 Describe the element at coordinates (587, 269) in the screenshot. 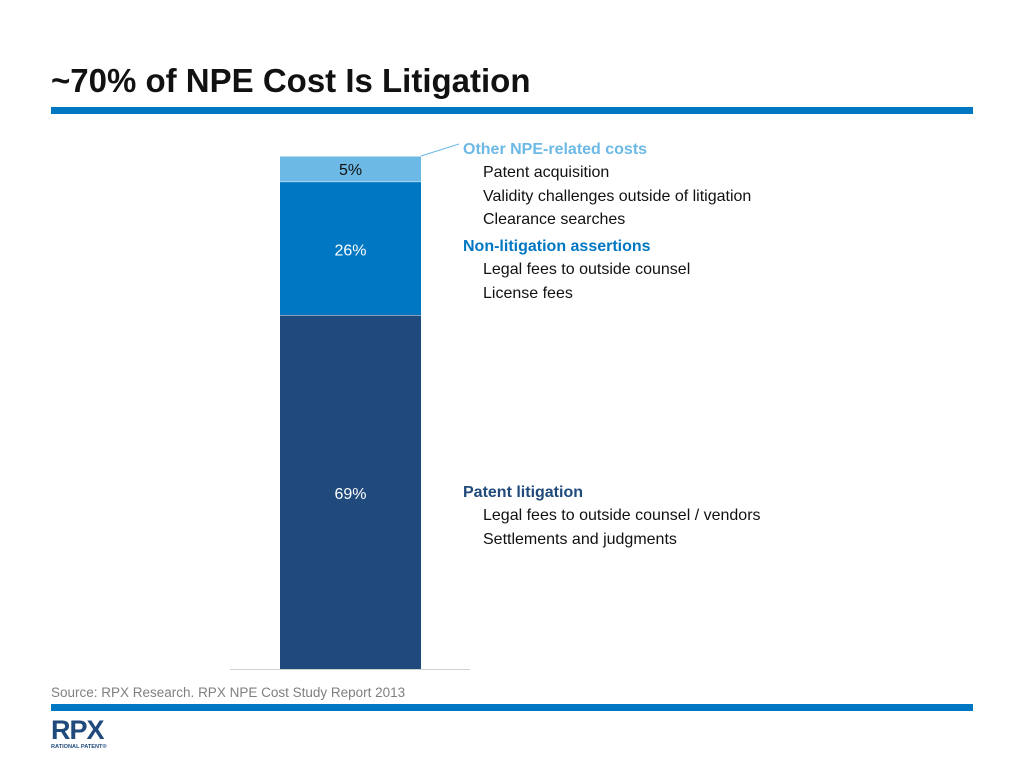

I see `legend-item: Legal fees to outside counsel` at that location.